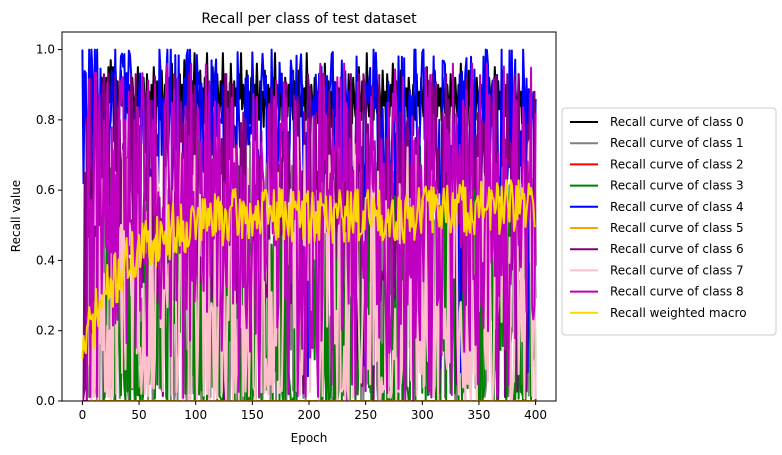  What do you see at coordinates (45, 331) in the screenshot?
I see `y-tick-label: 0.2` at bounding box center [45, 331].